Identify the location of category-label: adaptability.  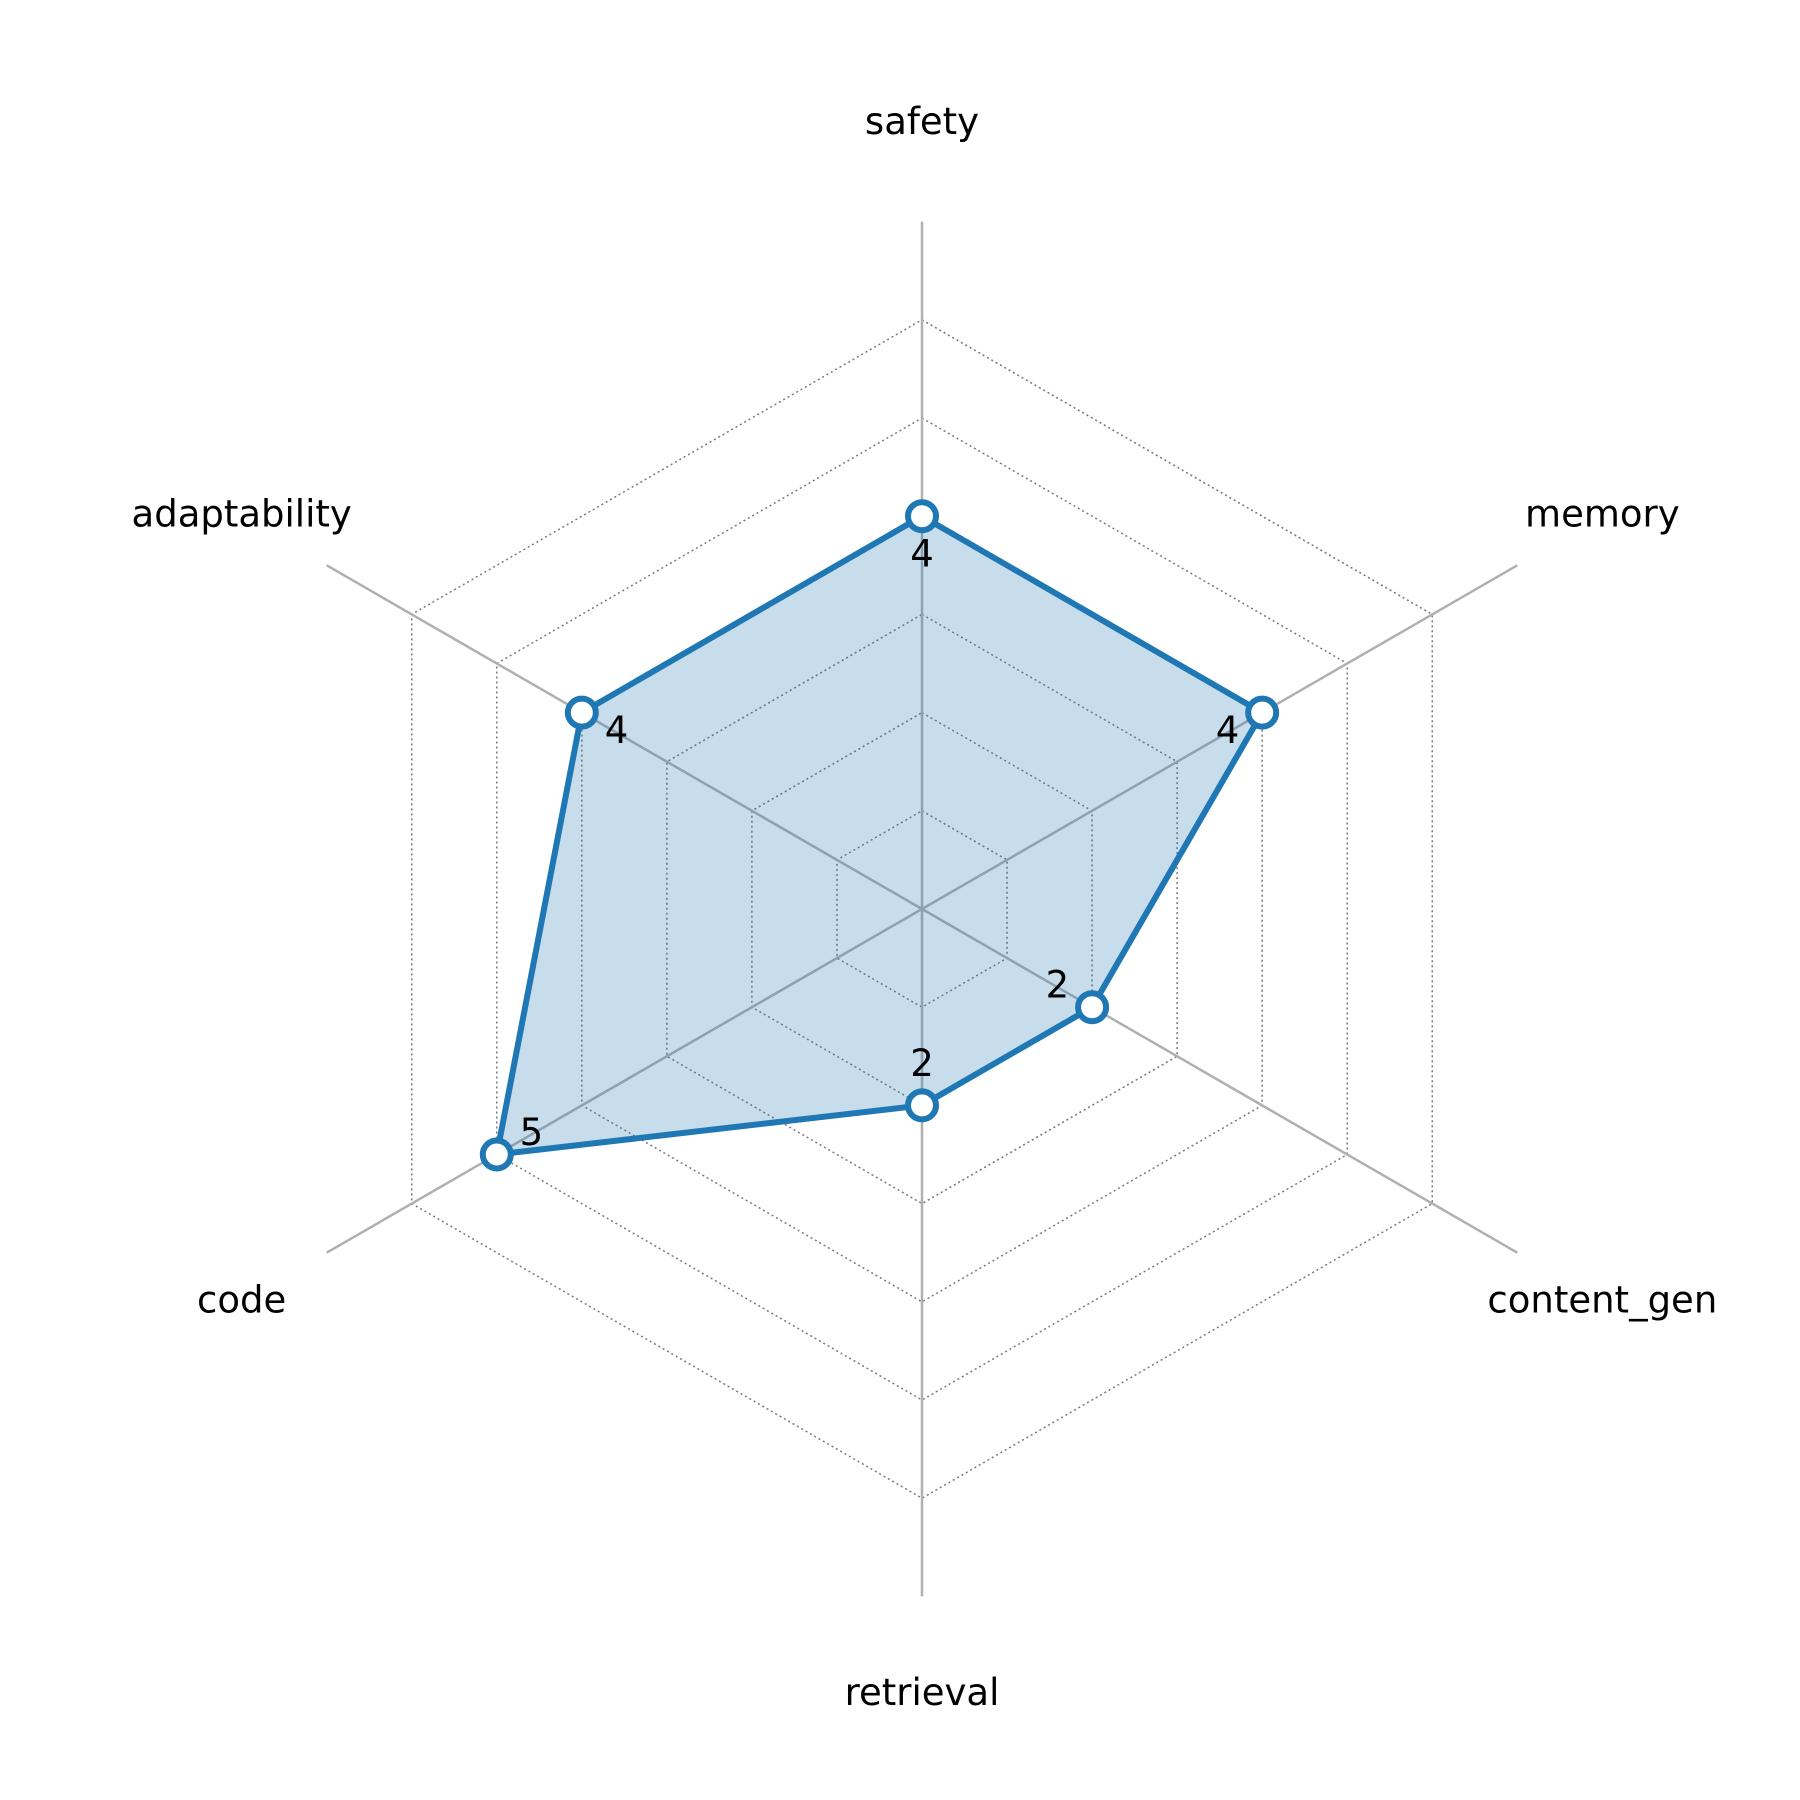
(242, 514).